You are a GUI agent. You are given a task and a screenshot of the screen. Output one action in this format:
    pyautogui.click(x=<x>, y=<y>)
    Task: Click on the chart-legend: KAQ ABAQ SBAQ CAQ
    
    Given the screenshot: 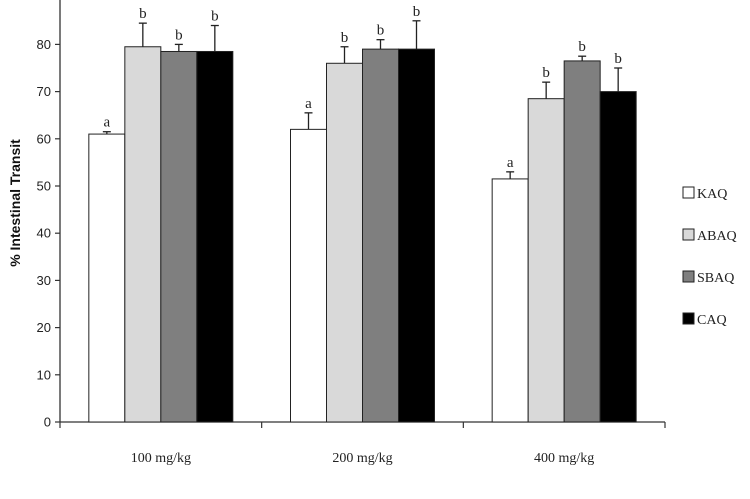 What is the action you would take?
    pyautogui.click(x=709, y=257)
    